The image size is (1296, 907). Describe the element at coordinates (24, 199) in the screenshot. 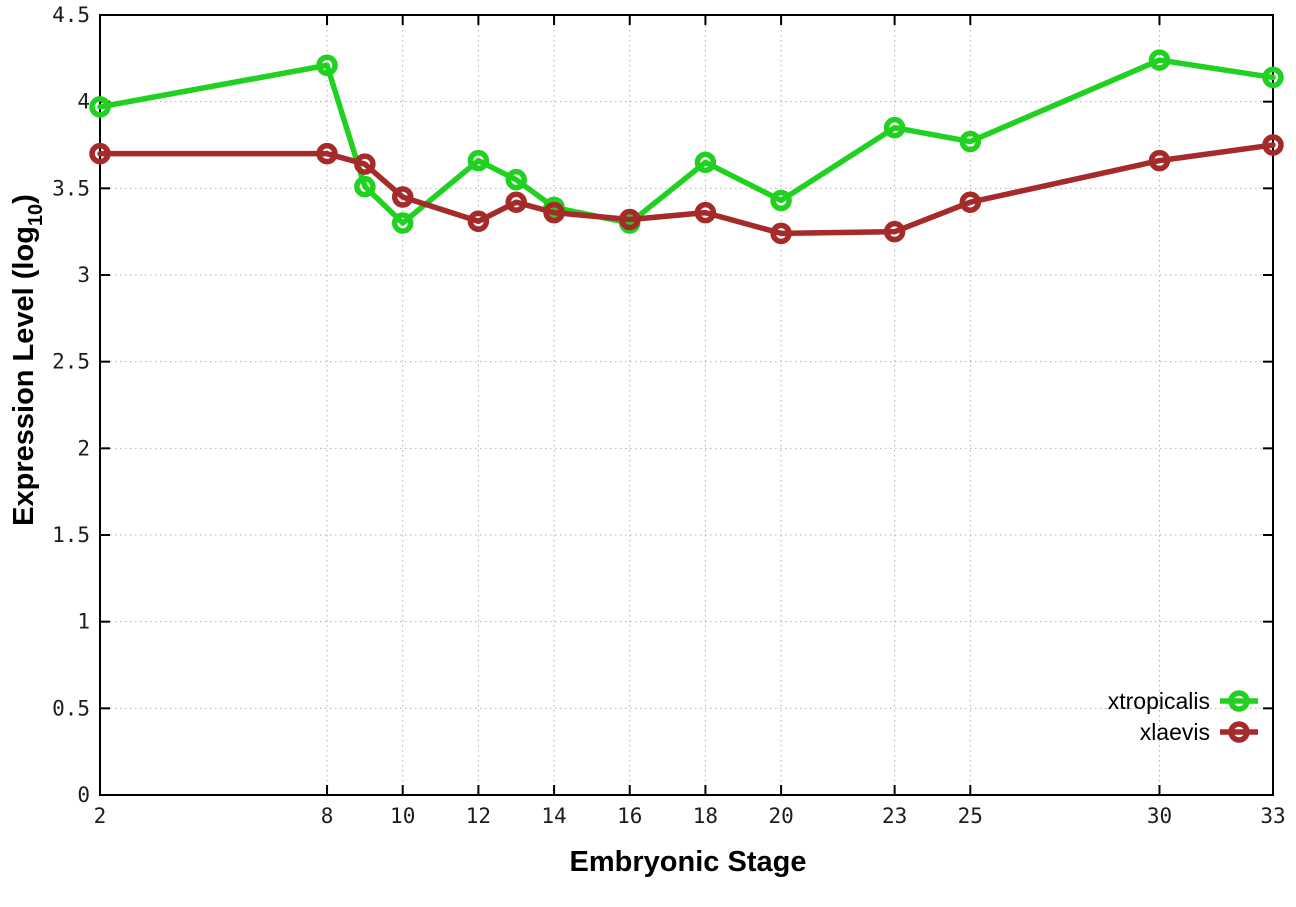

I see `y-axis-title-close: )` at that location.